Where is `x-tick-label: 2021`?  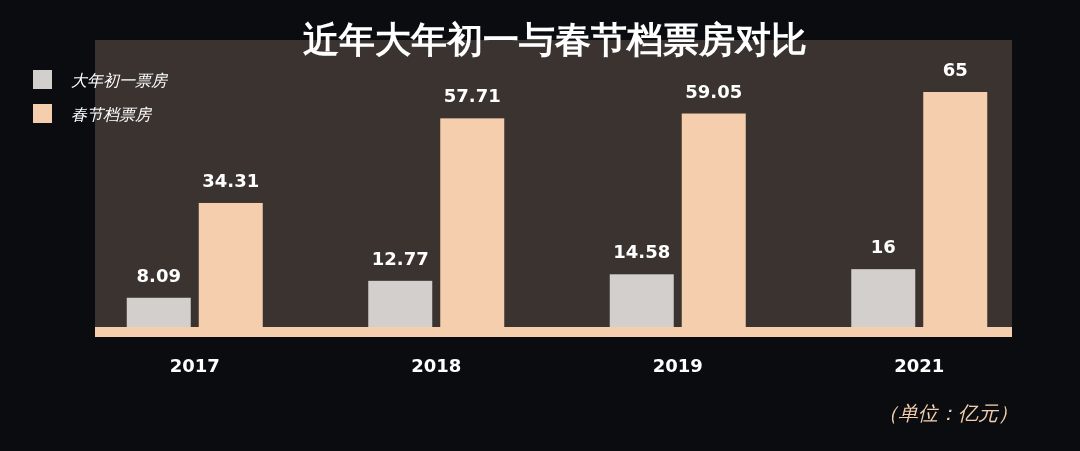 x-tick-label: 2021 is located at coordinates (919, 365).